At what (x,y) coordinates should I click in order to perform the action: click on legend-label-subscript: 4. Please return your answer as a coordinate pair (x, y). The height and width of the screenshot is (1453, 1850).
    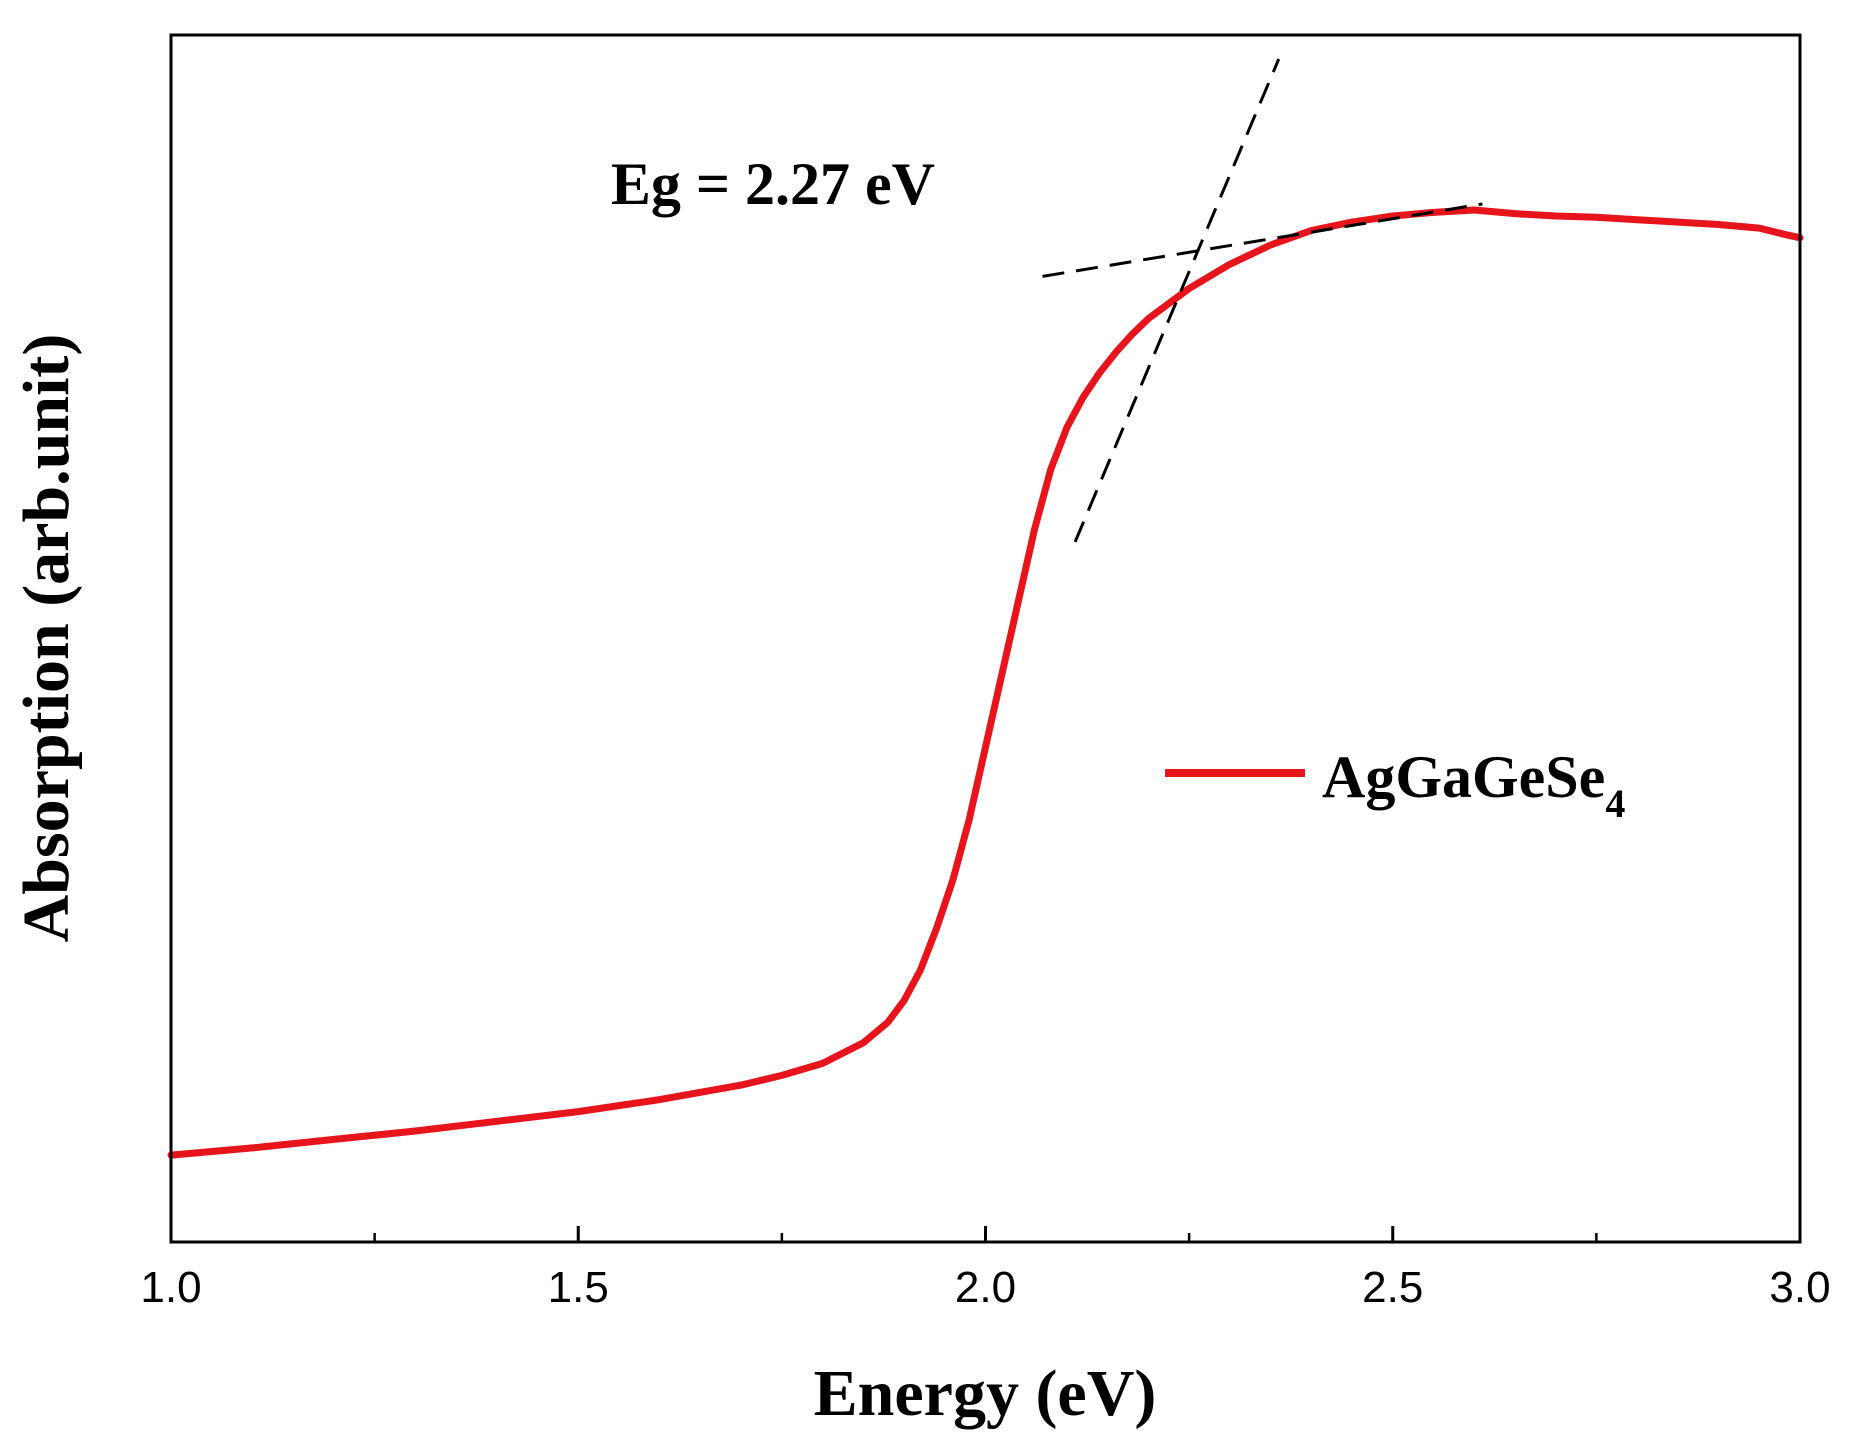
    Looking at the image, I should click on (1615, 803).